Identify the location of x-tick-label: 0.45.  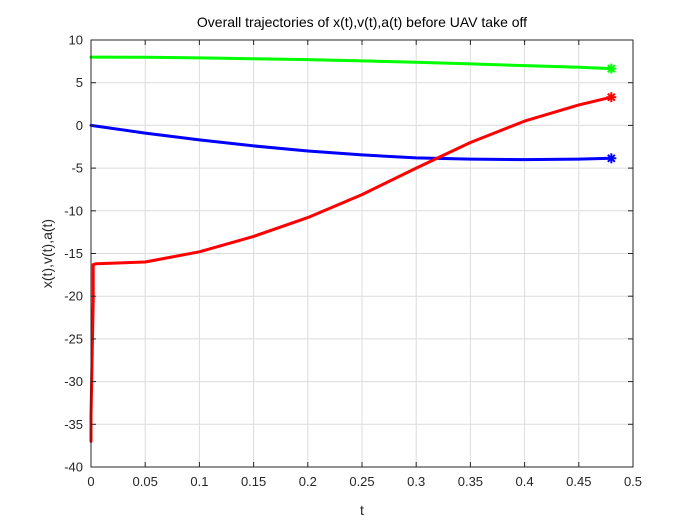
(578, 481).